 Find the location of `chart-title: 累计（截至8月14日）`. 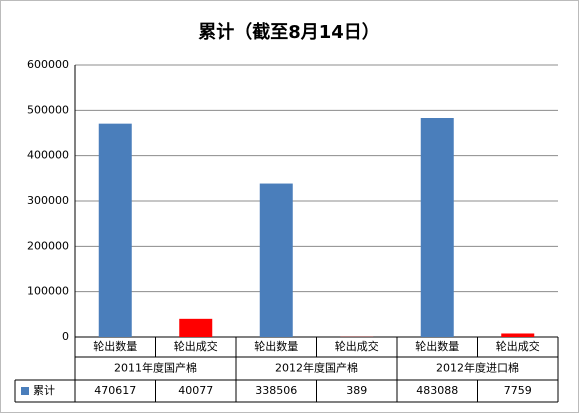

chart-title: 累计（截至8月14日） is located at coordinates (289, 32).